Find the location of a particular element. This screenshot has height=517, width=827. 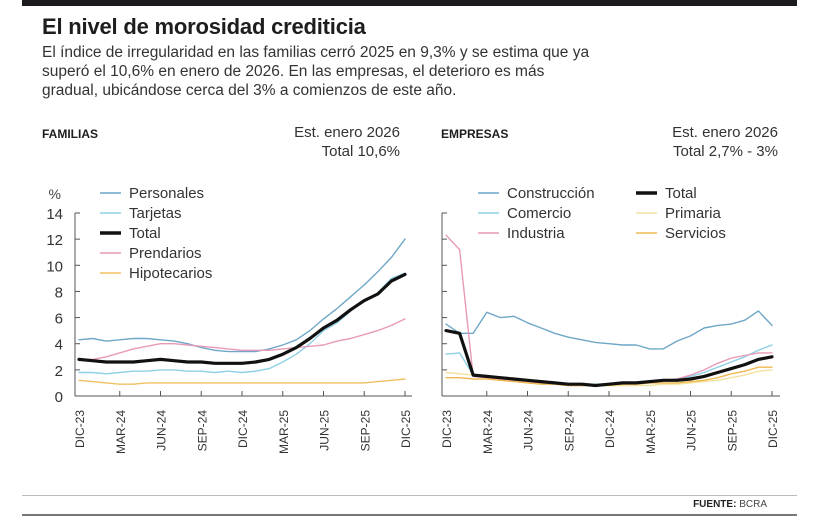

annotation-familias-line1: Est. enero 2026 is located at coordinates (347, 132).